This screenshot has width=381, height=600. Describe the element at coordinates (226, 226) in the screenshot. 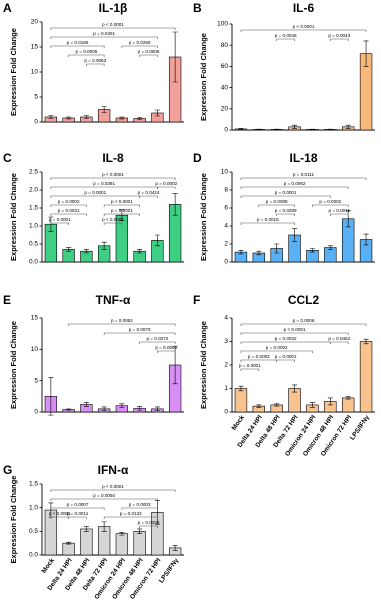

I see `y-tick-label: 4` at that location.